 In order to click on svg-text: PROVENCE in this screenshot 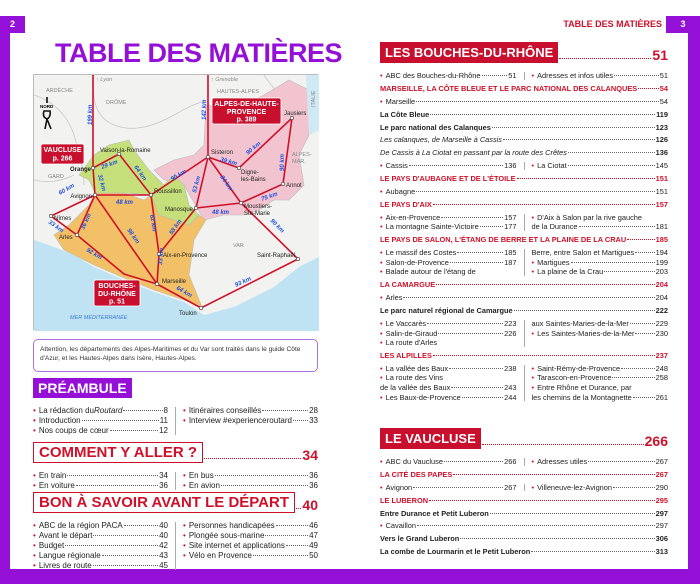, I will do `click(247, 112)`.